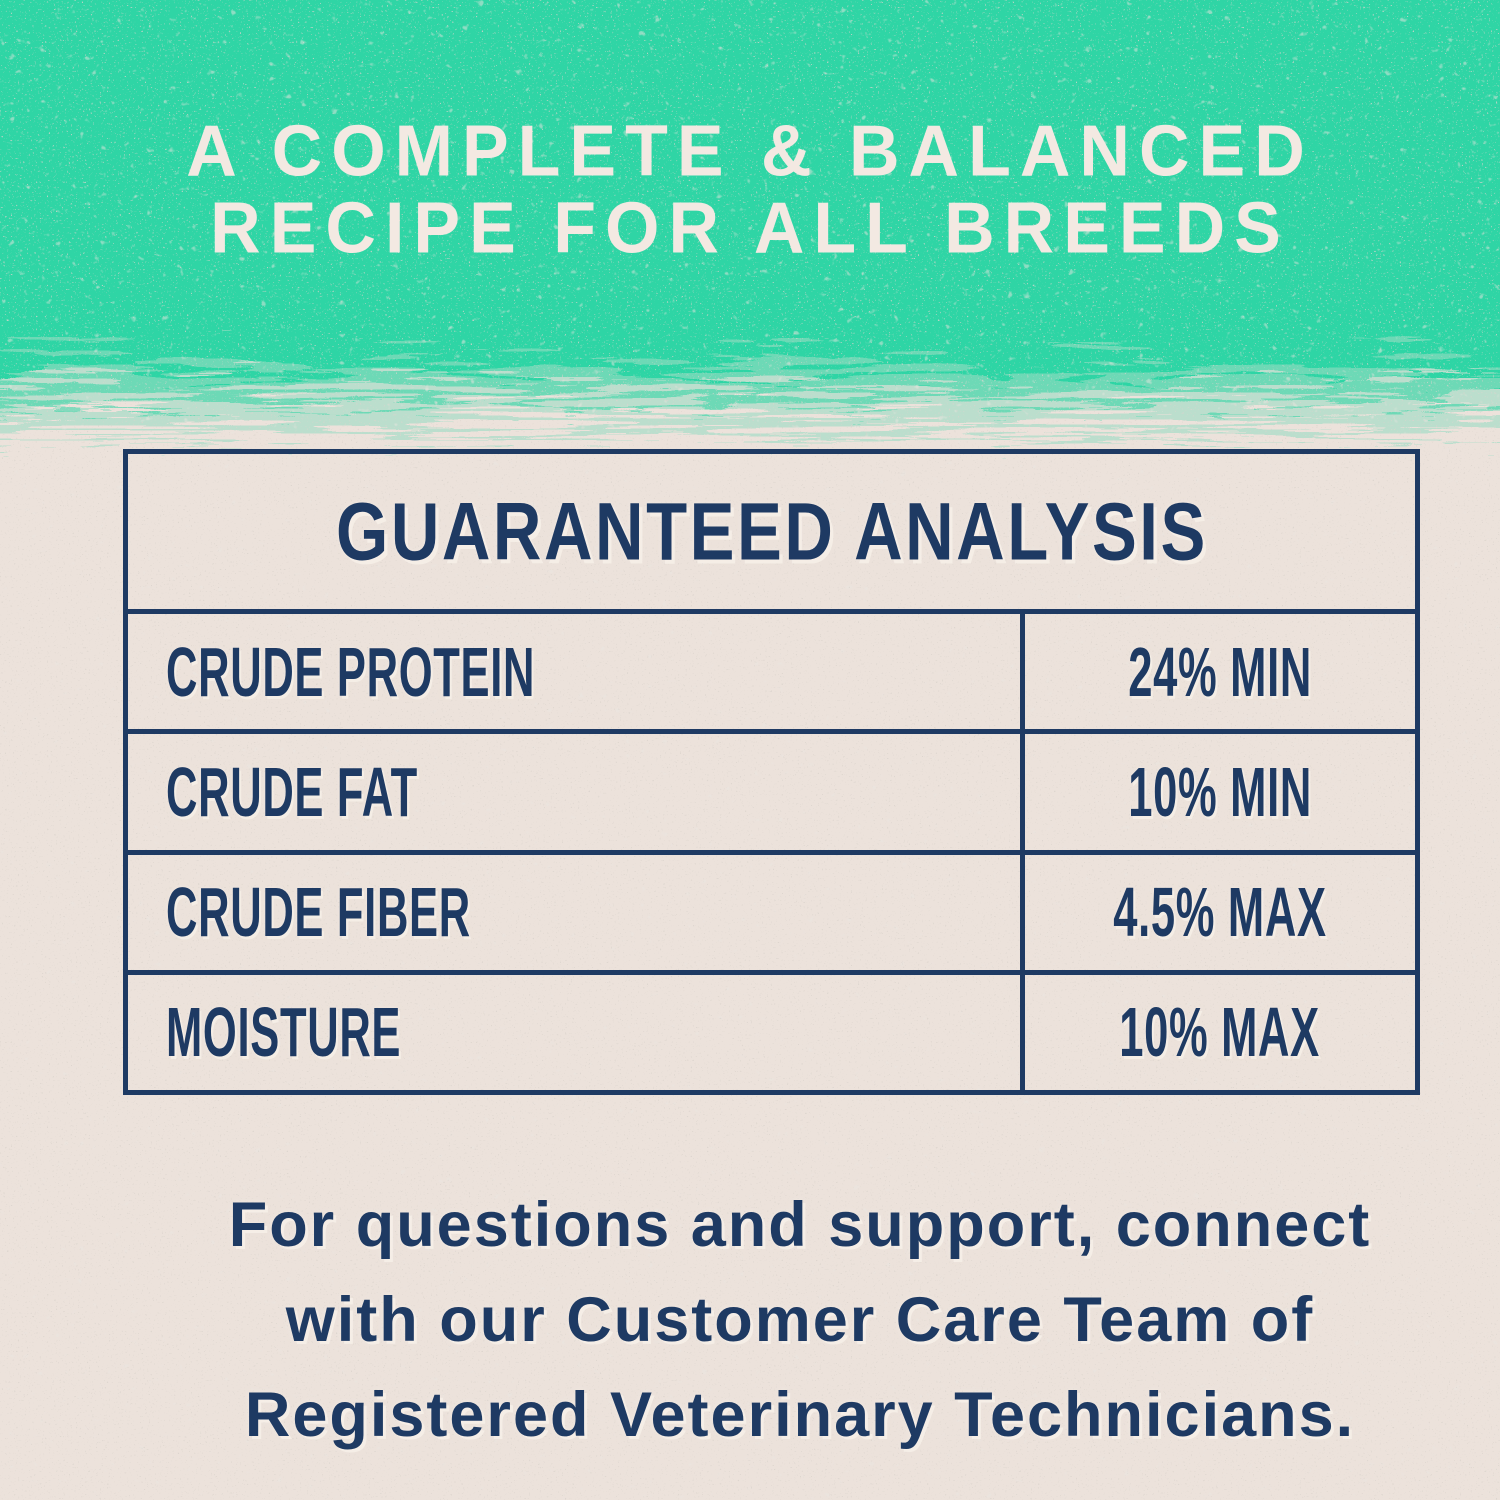 The image size is (1500, 1500). What do you see at coordinates (576, 672) in the screenshot?
I see `nutrient-label-cell: CRUDE PROTEIN` at bounding box center [576, 672].